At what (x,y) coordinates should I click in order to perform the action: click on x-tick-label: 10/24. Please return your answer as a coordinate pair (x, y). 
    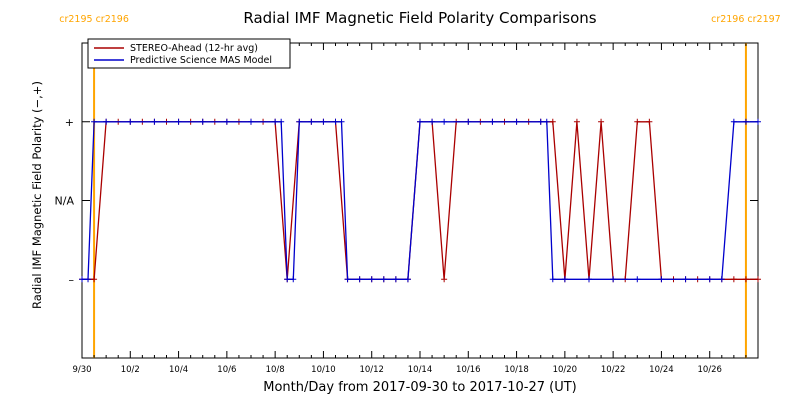
    Looking at the image, I should click on (661, 370).